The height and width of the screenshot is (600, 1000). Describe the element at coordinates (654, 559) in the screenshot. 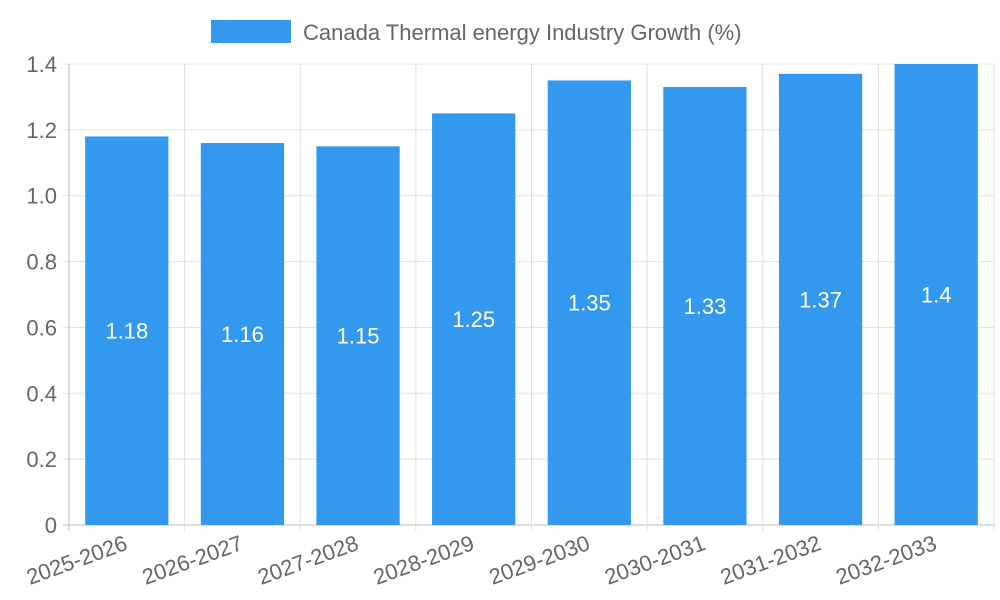

I see `x-tick-label: 2030-2031` at that location.